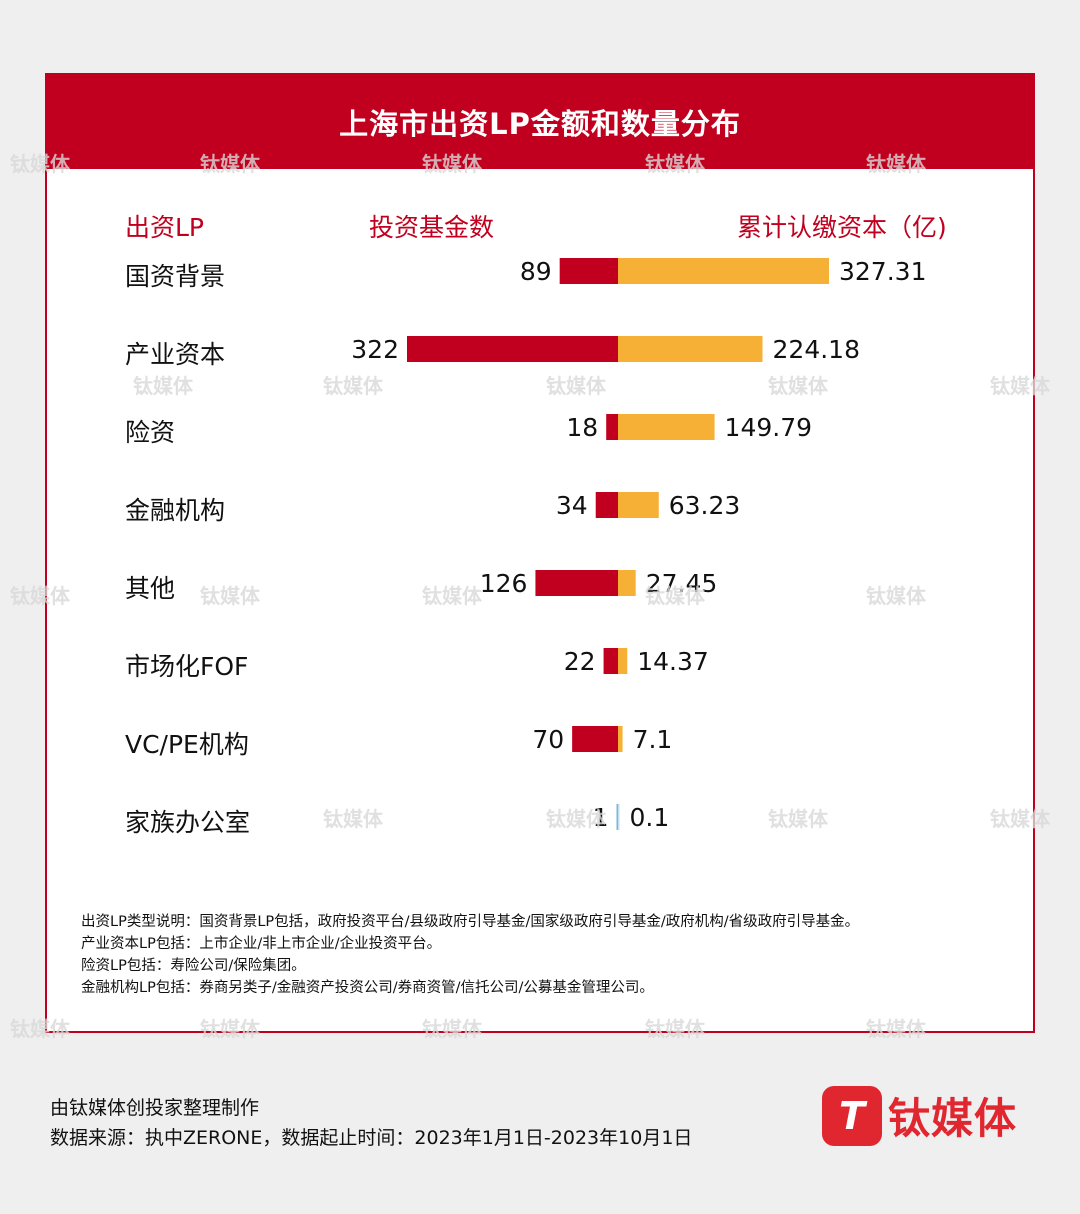 The image size is (1080, 1214). What do you see at coordinates (155, 1108) in the screenshot?
I see `footer-credit: 由钛媒体创投家整理制作` at bounding box center [155, 1108].